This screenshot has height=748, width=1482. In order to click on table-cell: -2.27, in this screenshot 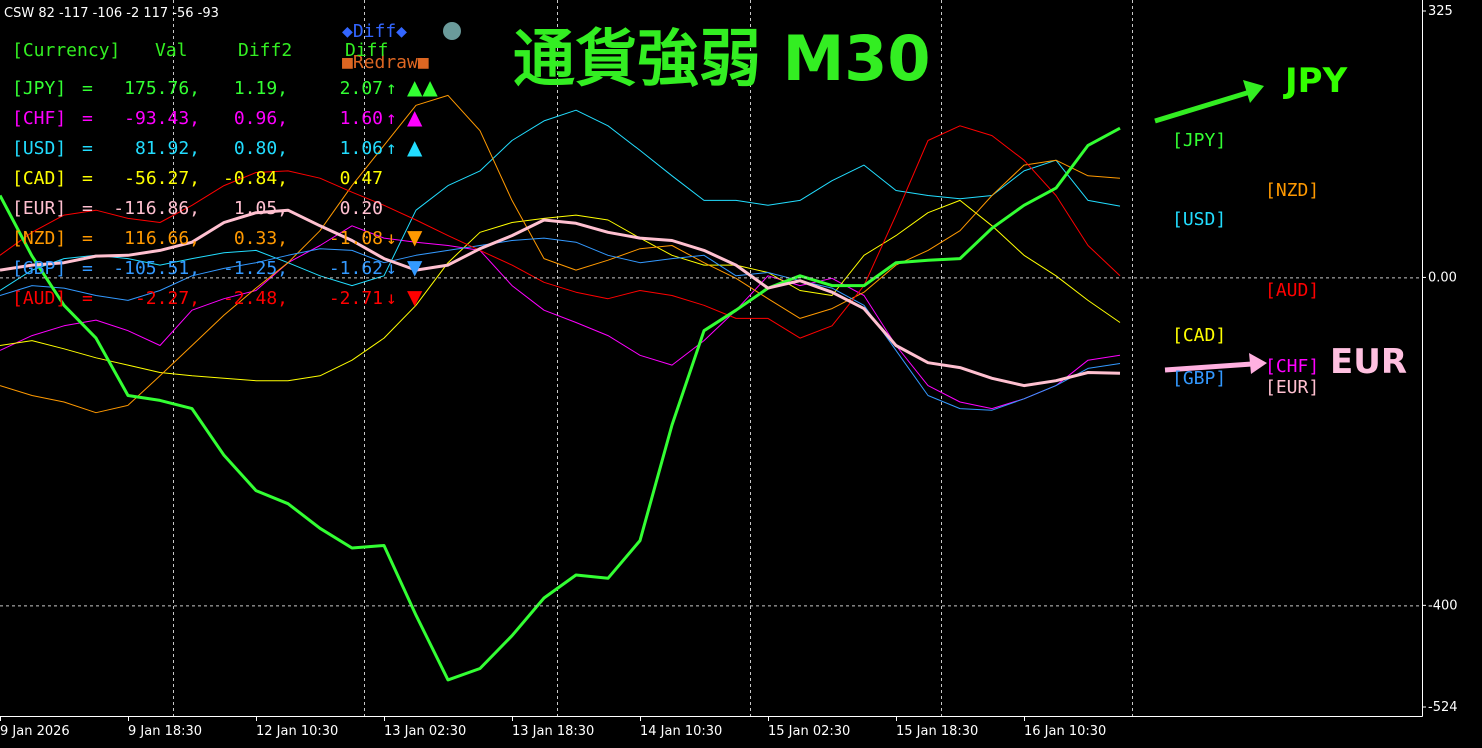, I will do `click(167, 298)`.